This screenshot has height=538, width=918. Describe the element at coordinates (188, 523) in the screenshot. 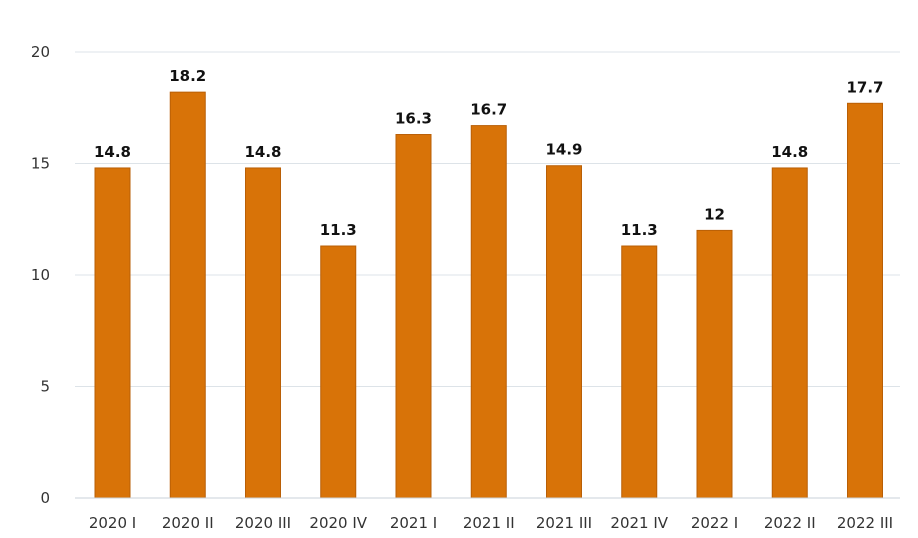

I see `x-tick-label: 2020 II` at that location.